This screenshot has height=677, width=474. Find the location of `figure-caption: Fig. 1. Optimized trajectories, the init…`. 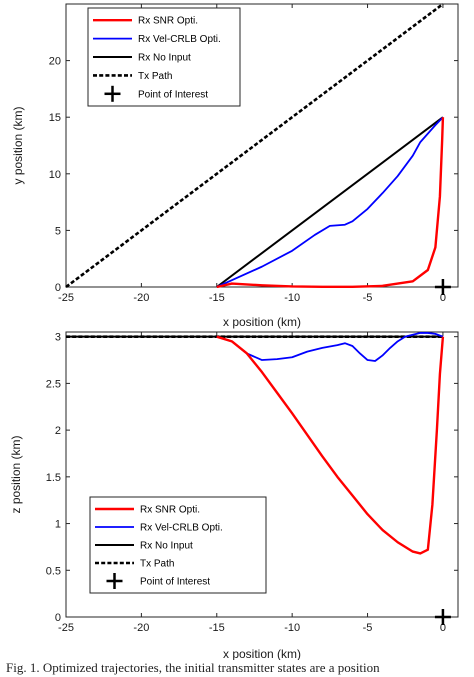

figure-caption: Fig. 1. Optimized trajectories, the init… is located at coordinates (193, 667).